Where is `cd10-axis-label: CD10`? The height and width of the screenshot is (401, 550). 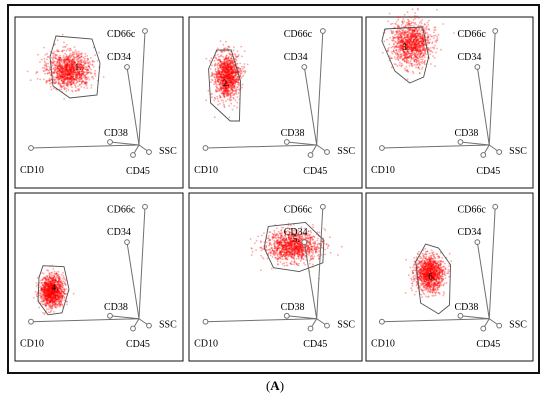 cd10-axis-label: CD10 is located at coordinates (383, 170).